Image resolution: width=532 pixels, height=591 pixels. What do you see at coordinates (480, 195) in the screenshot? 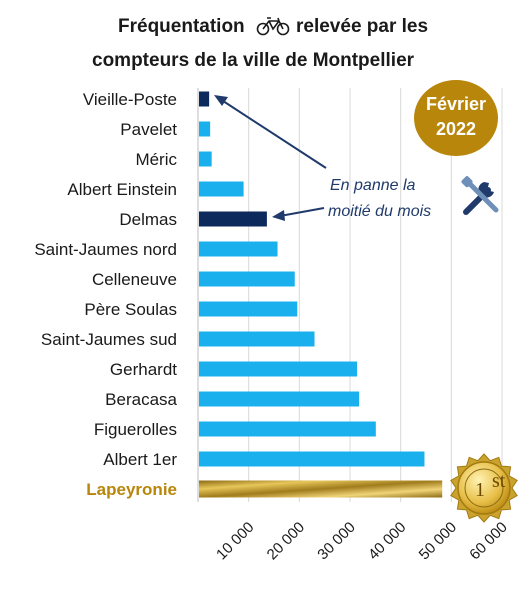
I see `tools-icon` at bounding box center [480, 195].